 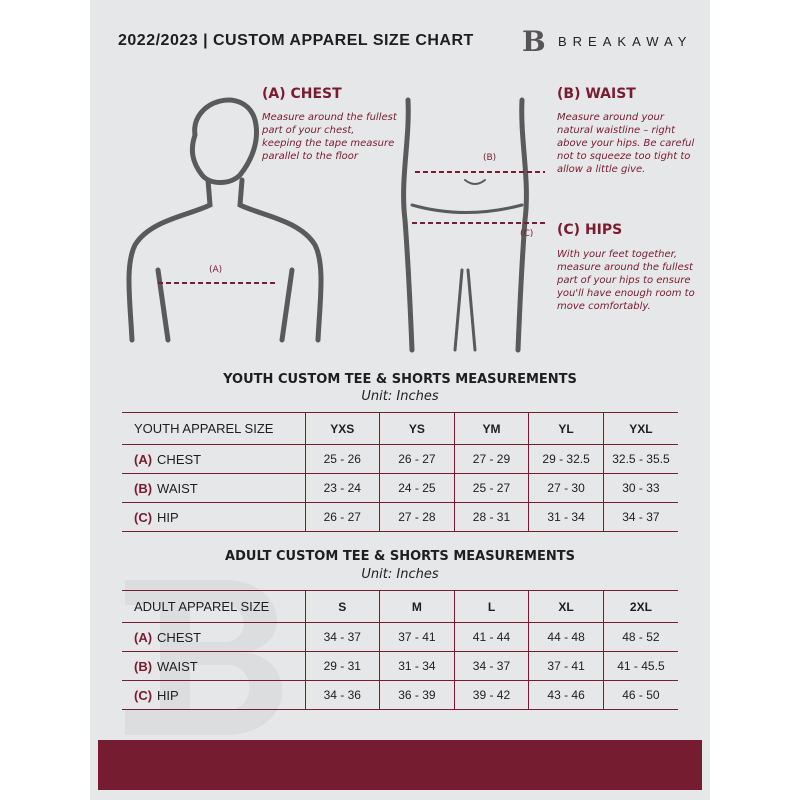 What do you see at coordinates (400, 556) in the screenshot?
I see `adult-table-title: ADULT CUSTOM TEE & SHORTS MEASUREMENTS` at bounding box center [400, 556].